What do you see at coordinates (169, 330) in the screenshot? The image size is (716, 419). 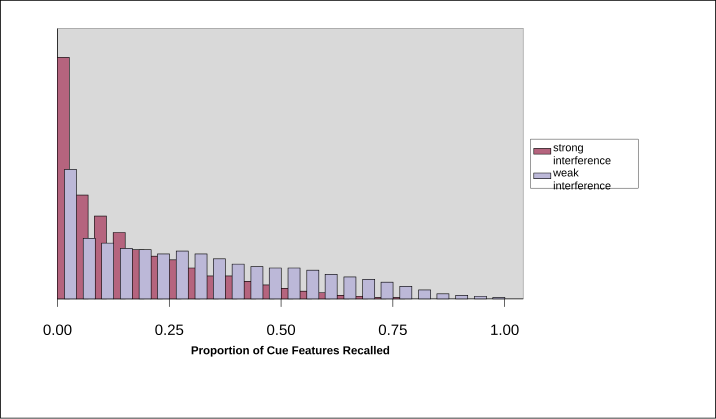 I see `x-tick-label: 0.25` at bounding box center [169, 330].